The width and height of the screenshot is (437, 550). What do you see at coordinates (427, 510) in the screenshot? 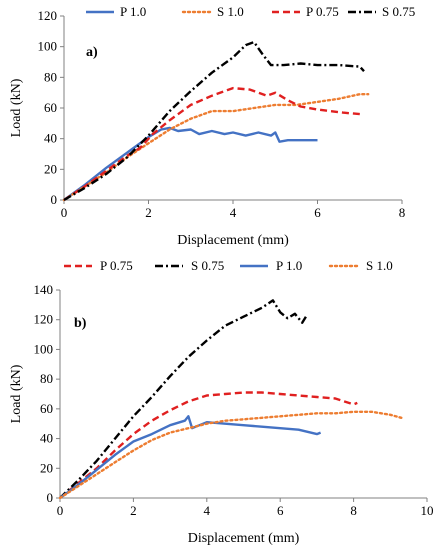
I see `x-tick-label: 10` at bounding box center [427, 510].